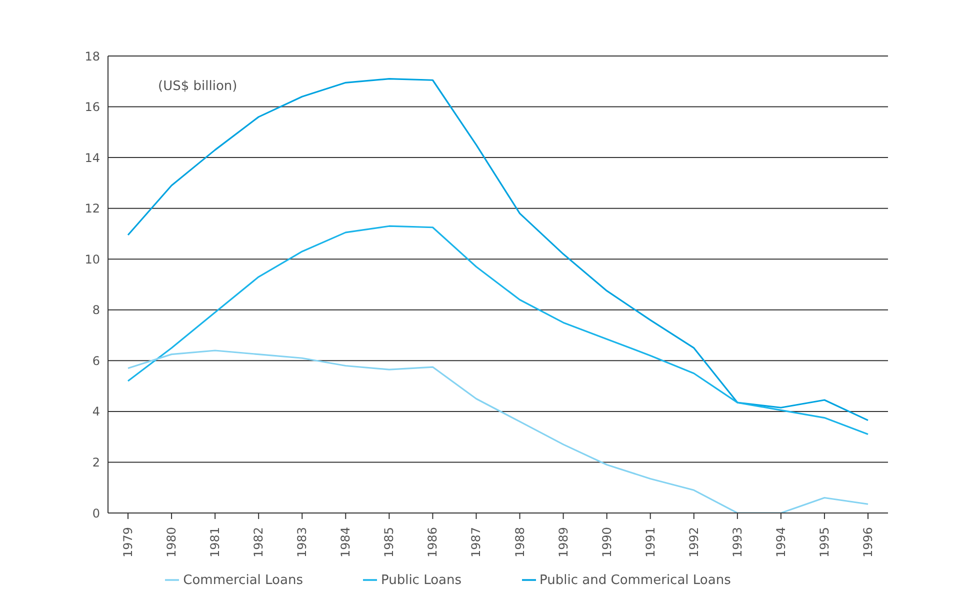 The image size is (964, 609). Describe the element at coordinates (868, 542) in the screenshot. I see `x-tick-label: 1996` at that location.